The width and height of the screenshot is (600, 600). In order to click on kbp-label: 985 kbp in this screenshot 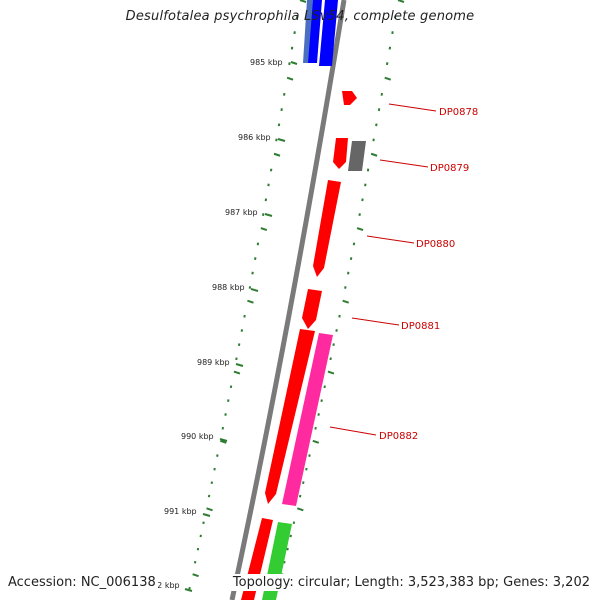, I will do `click(266, 62)`.